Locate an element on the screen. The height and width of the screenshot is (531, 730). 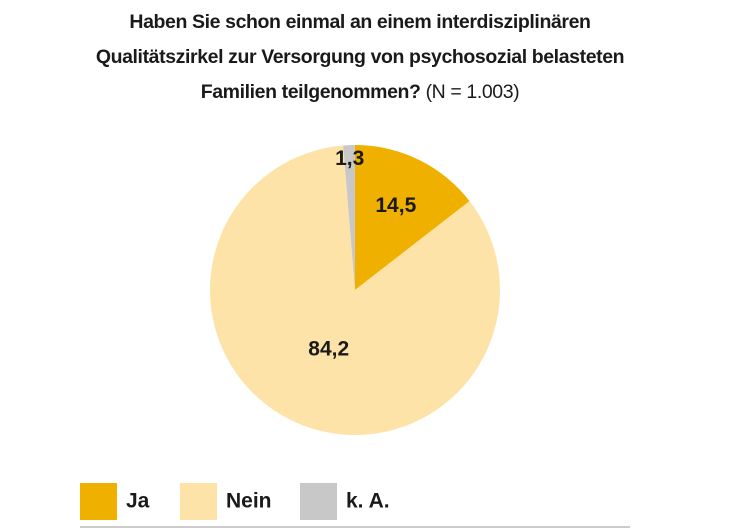
title-note: (N = 1.003) is located at coordinates (472, 92).